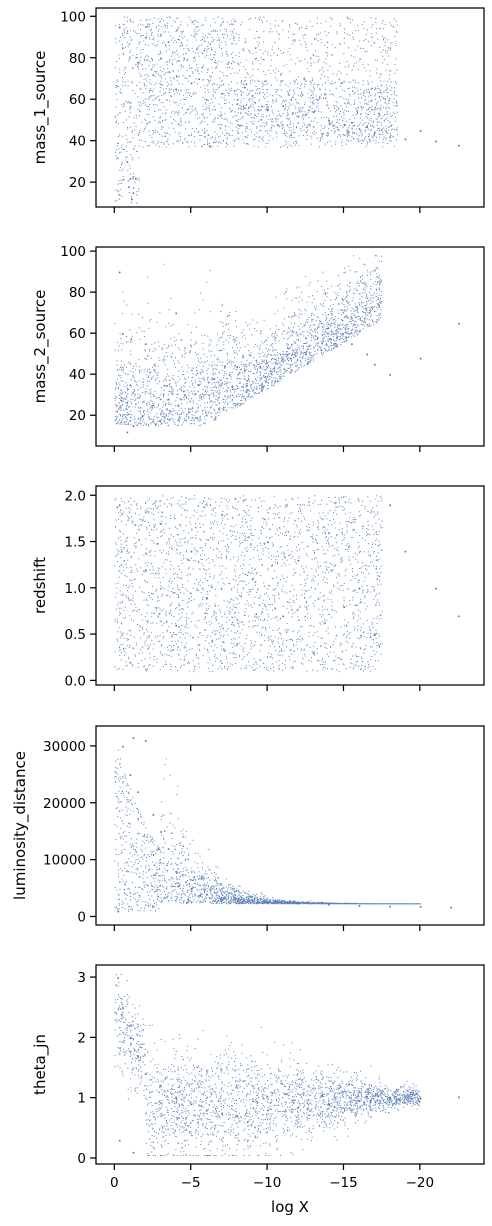 The height and width of the screenshot is (1226, 492). What do you see at coordinates (75, 496) in the screenshot?
I see `y-tick-label: 2.0` at bounding box center [75, 496].